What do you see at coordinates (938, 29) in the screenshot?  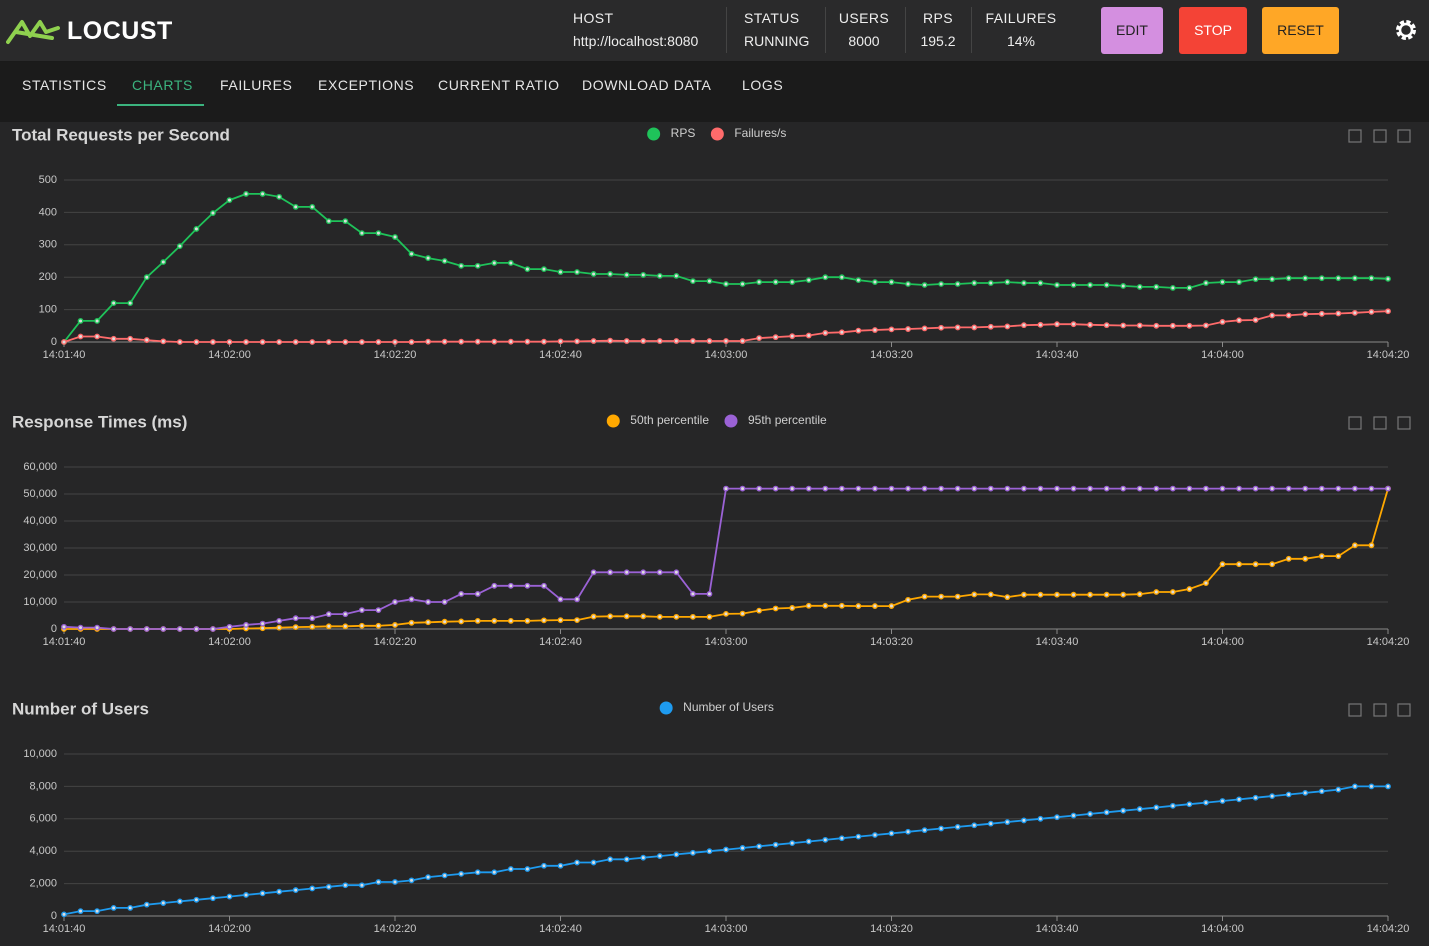 I see `stat: RPS 195.2` at bounding box center [938, 29].